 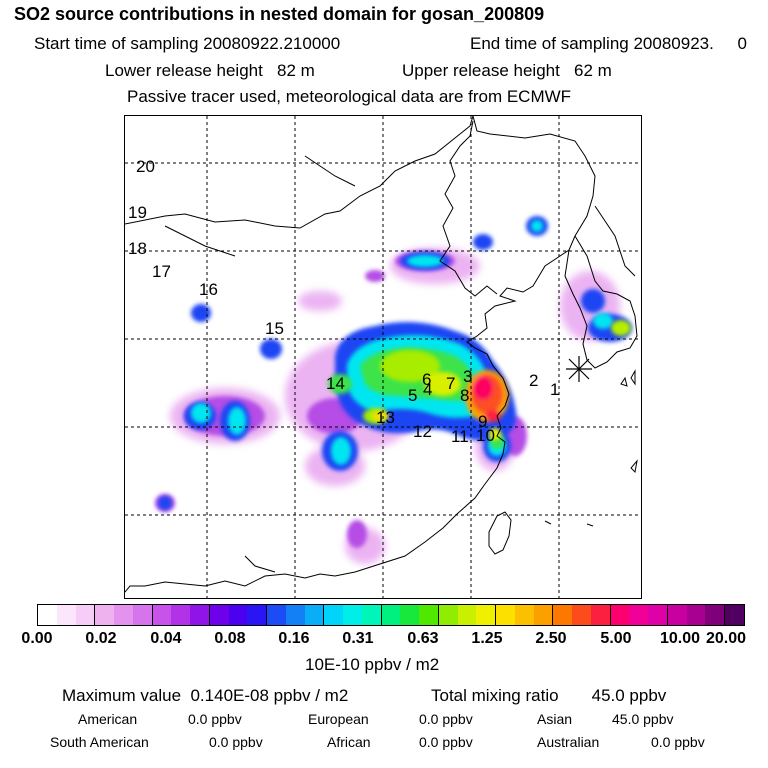 What do you see at coordinates (579, 369) in the screenshot?
I see `star-marker-icon` at bounding box center [579, 369].